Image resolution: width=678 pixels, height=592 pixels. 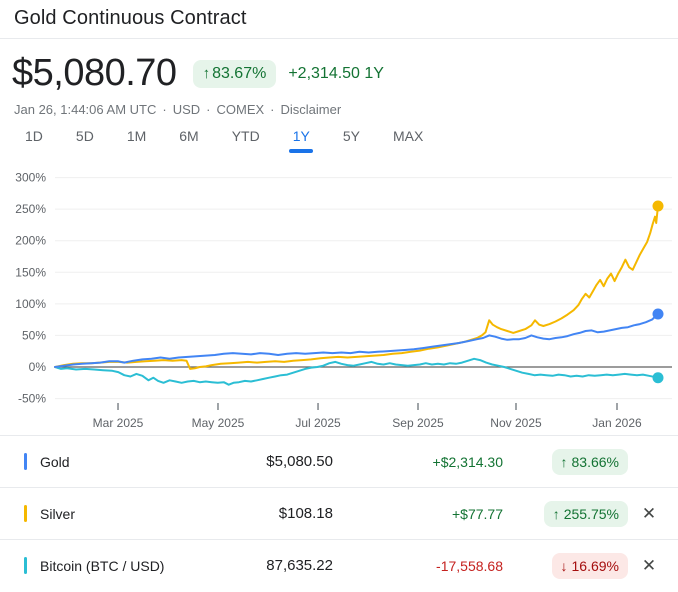 I want to click on row-percent-value: 83.66%, so click(x=595, y=461).